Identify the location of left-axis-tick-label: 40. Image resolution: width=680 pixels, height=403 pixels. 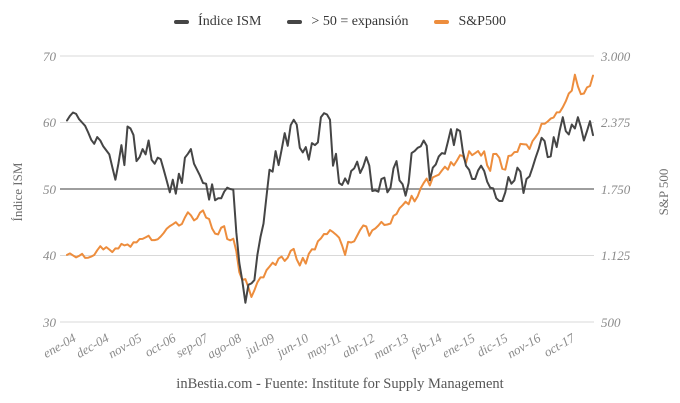
(49, 255).